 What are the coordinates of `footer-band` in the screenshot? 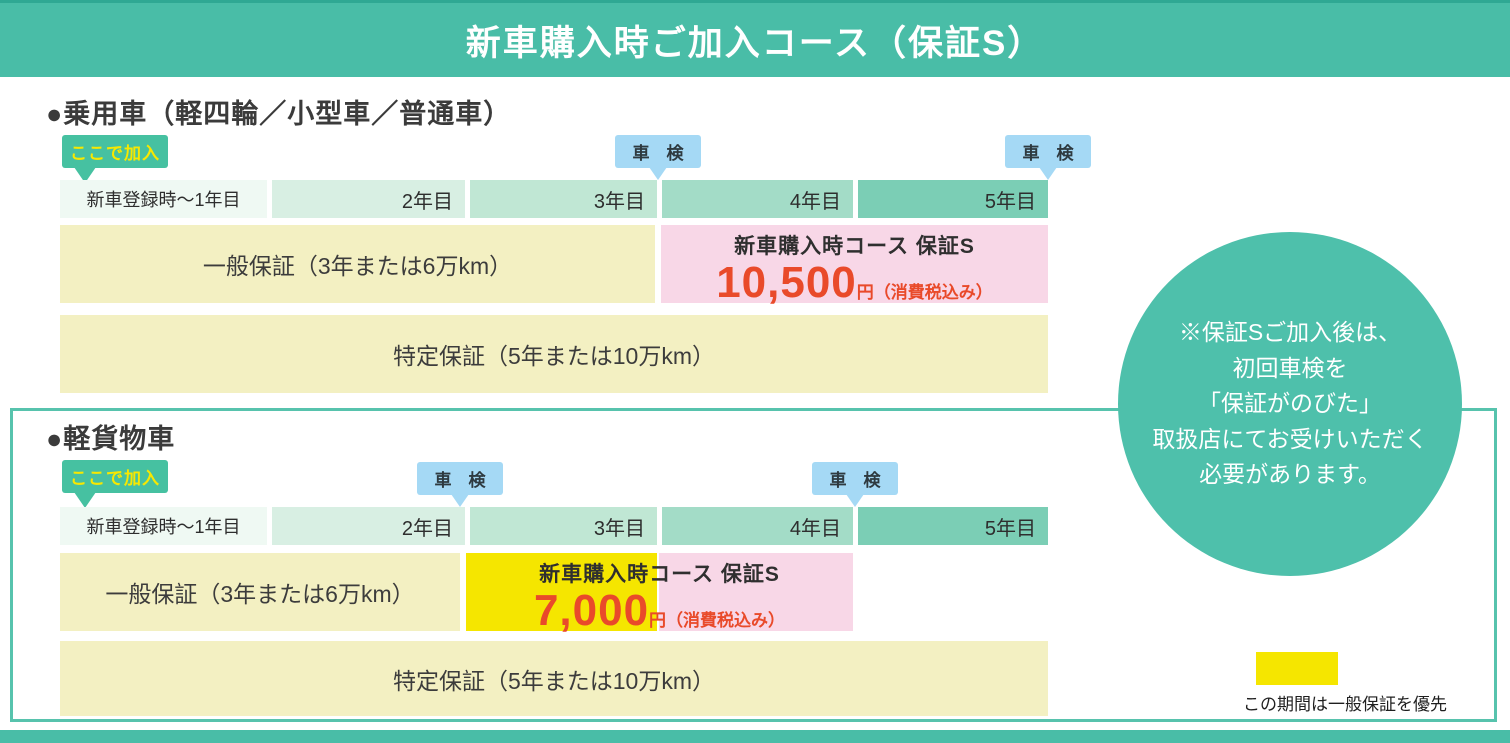 It's located at (755, 736).